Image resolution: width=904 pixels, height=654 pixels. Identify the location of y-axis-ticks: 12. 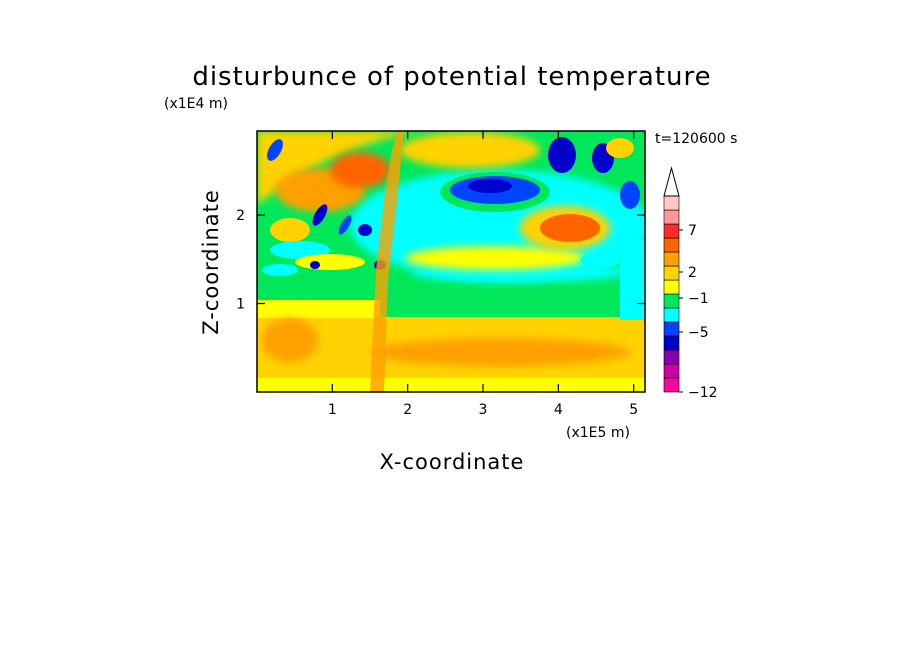
(440, 260).